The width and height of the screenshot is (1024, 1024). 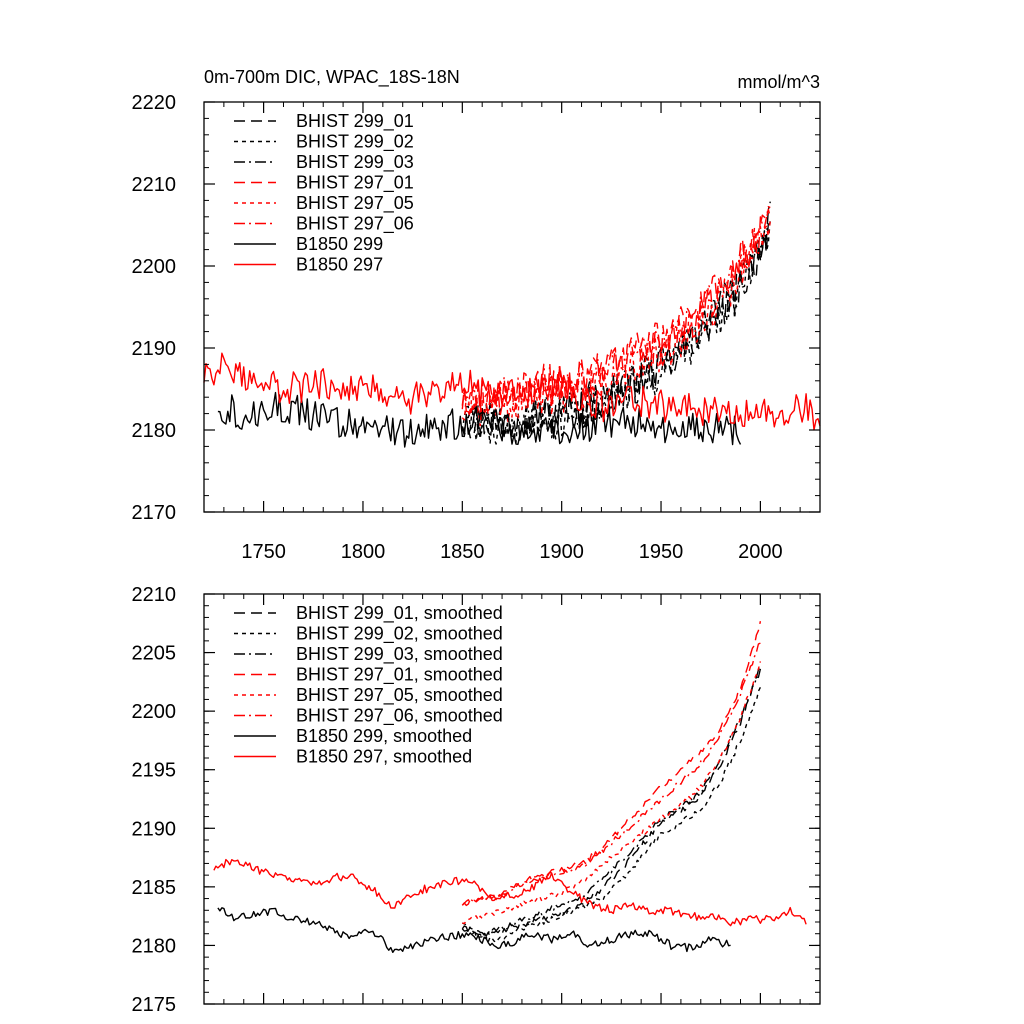 What do you see at coordinates (384, 757) in the screenshot?
I see `bottom-legend-label-8: B1850 297, smoothed` at bounding box center [384, 757].